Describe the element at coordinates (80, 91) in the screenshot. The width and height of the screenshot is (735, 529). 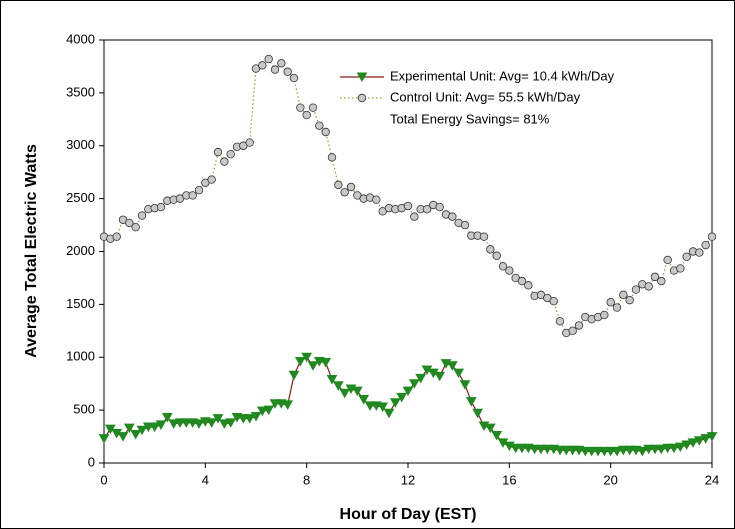
I see `y-tick-label: 3500` at that location.